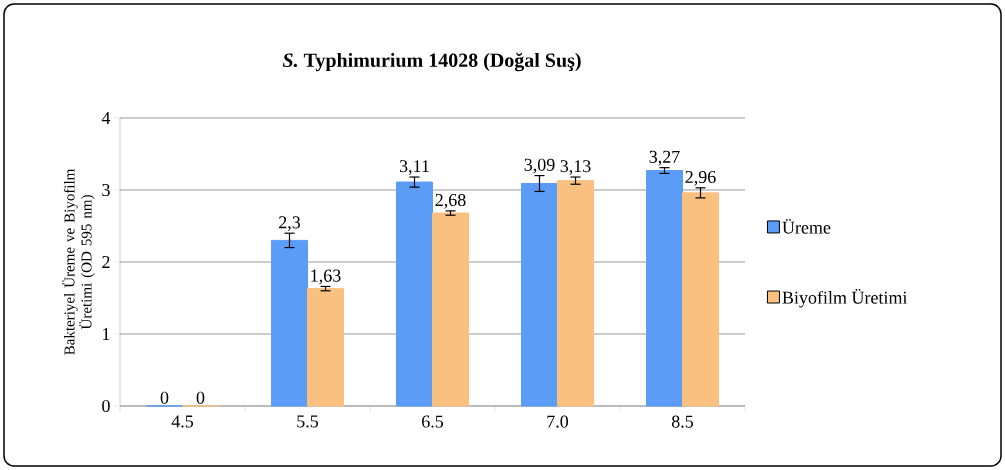 The image size is (1005, 470). What do you see at coordinates (700, 178) in the screenshot?
I see `data-label: 2,96` at bounding box center [700, 178].